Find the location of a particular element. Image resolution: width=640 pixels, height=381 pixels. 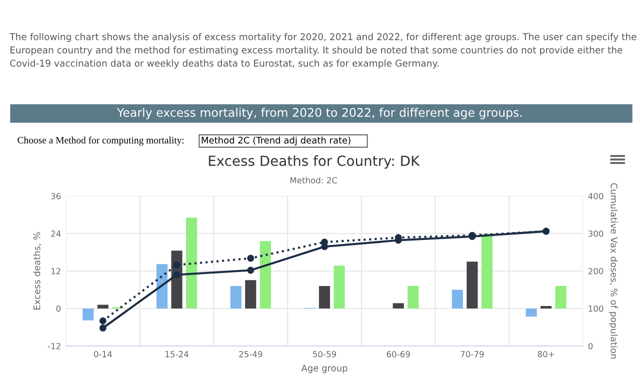

x-tick-label: 60-69 is located at coordinates (398, 354).